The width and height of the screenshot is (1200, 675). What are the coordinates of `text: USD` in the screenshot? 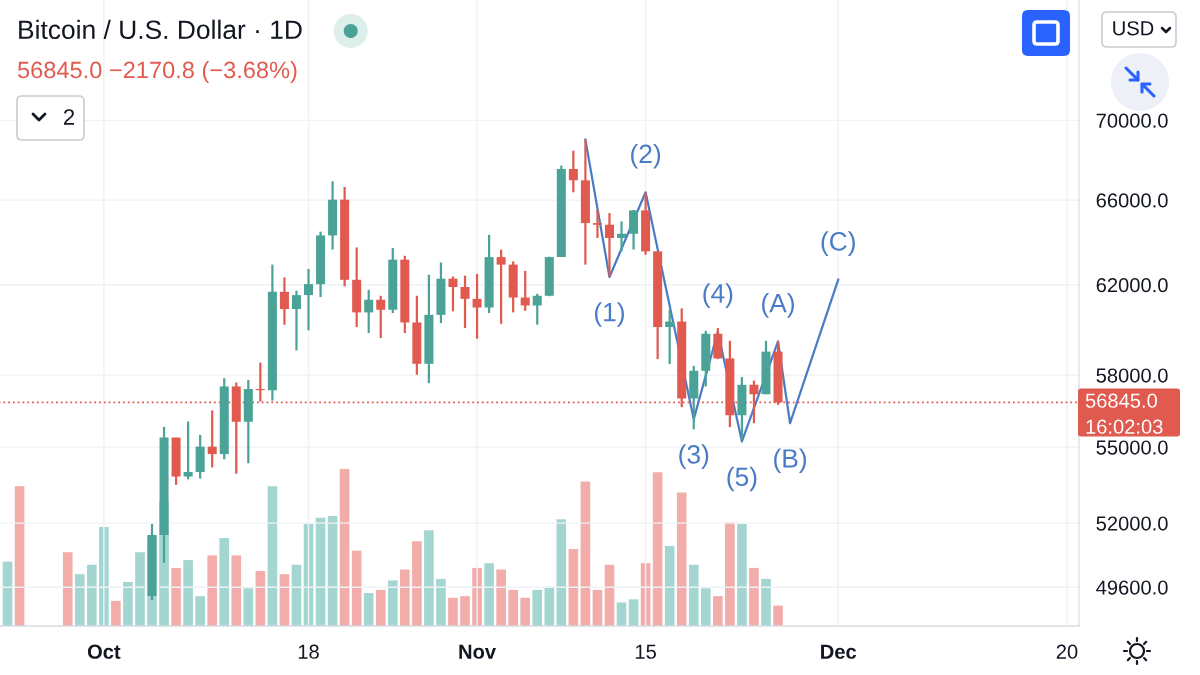 It's located at (1133, 28).